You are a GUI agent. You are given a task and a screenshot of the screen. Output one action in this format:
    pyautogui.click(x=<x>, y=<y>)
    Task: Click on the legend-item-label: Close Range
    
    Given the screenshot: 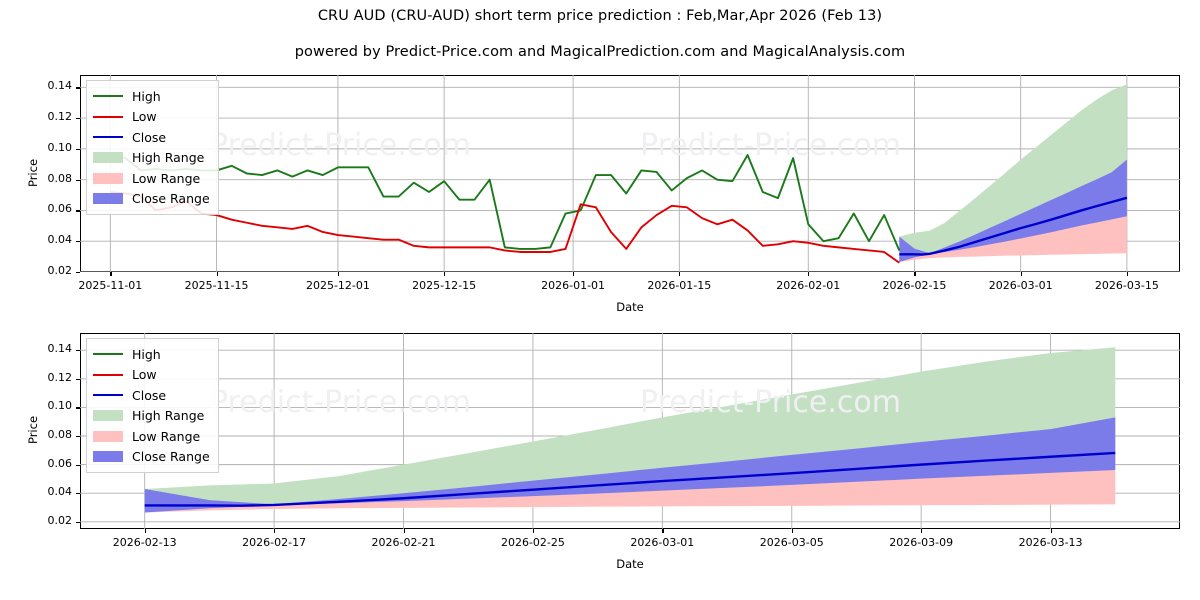 What is the action you would take?
    pyautogui.click(x=171, y=457)
    